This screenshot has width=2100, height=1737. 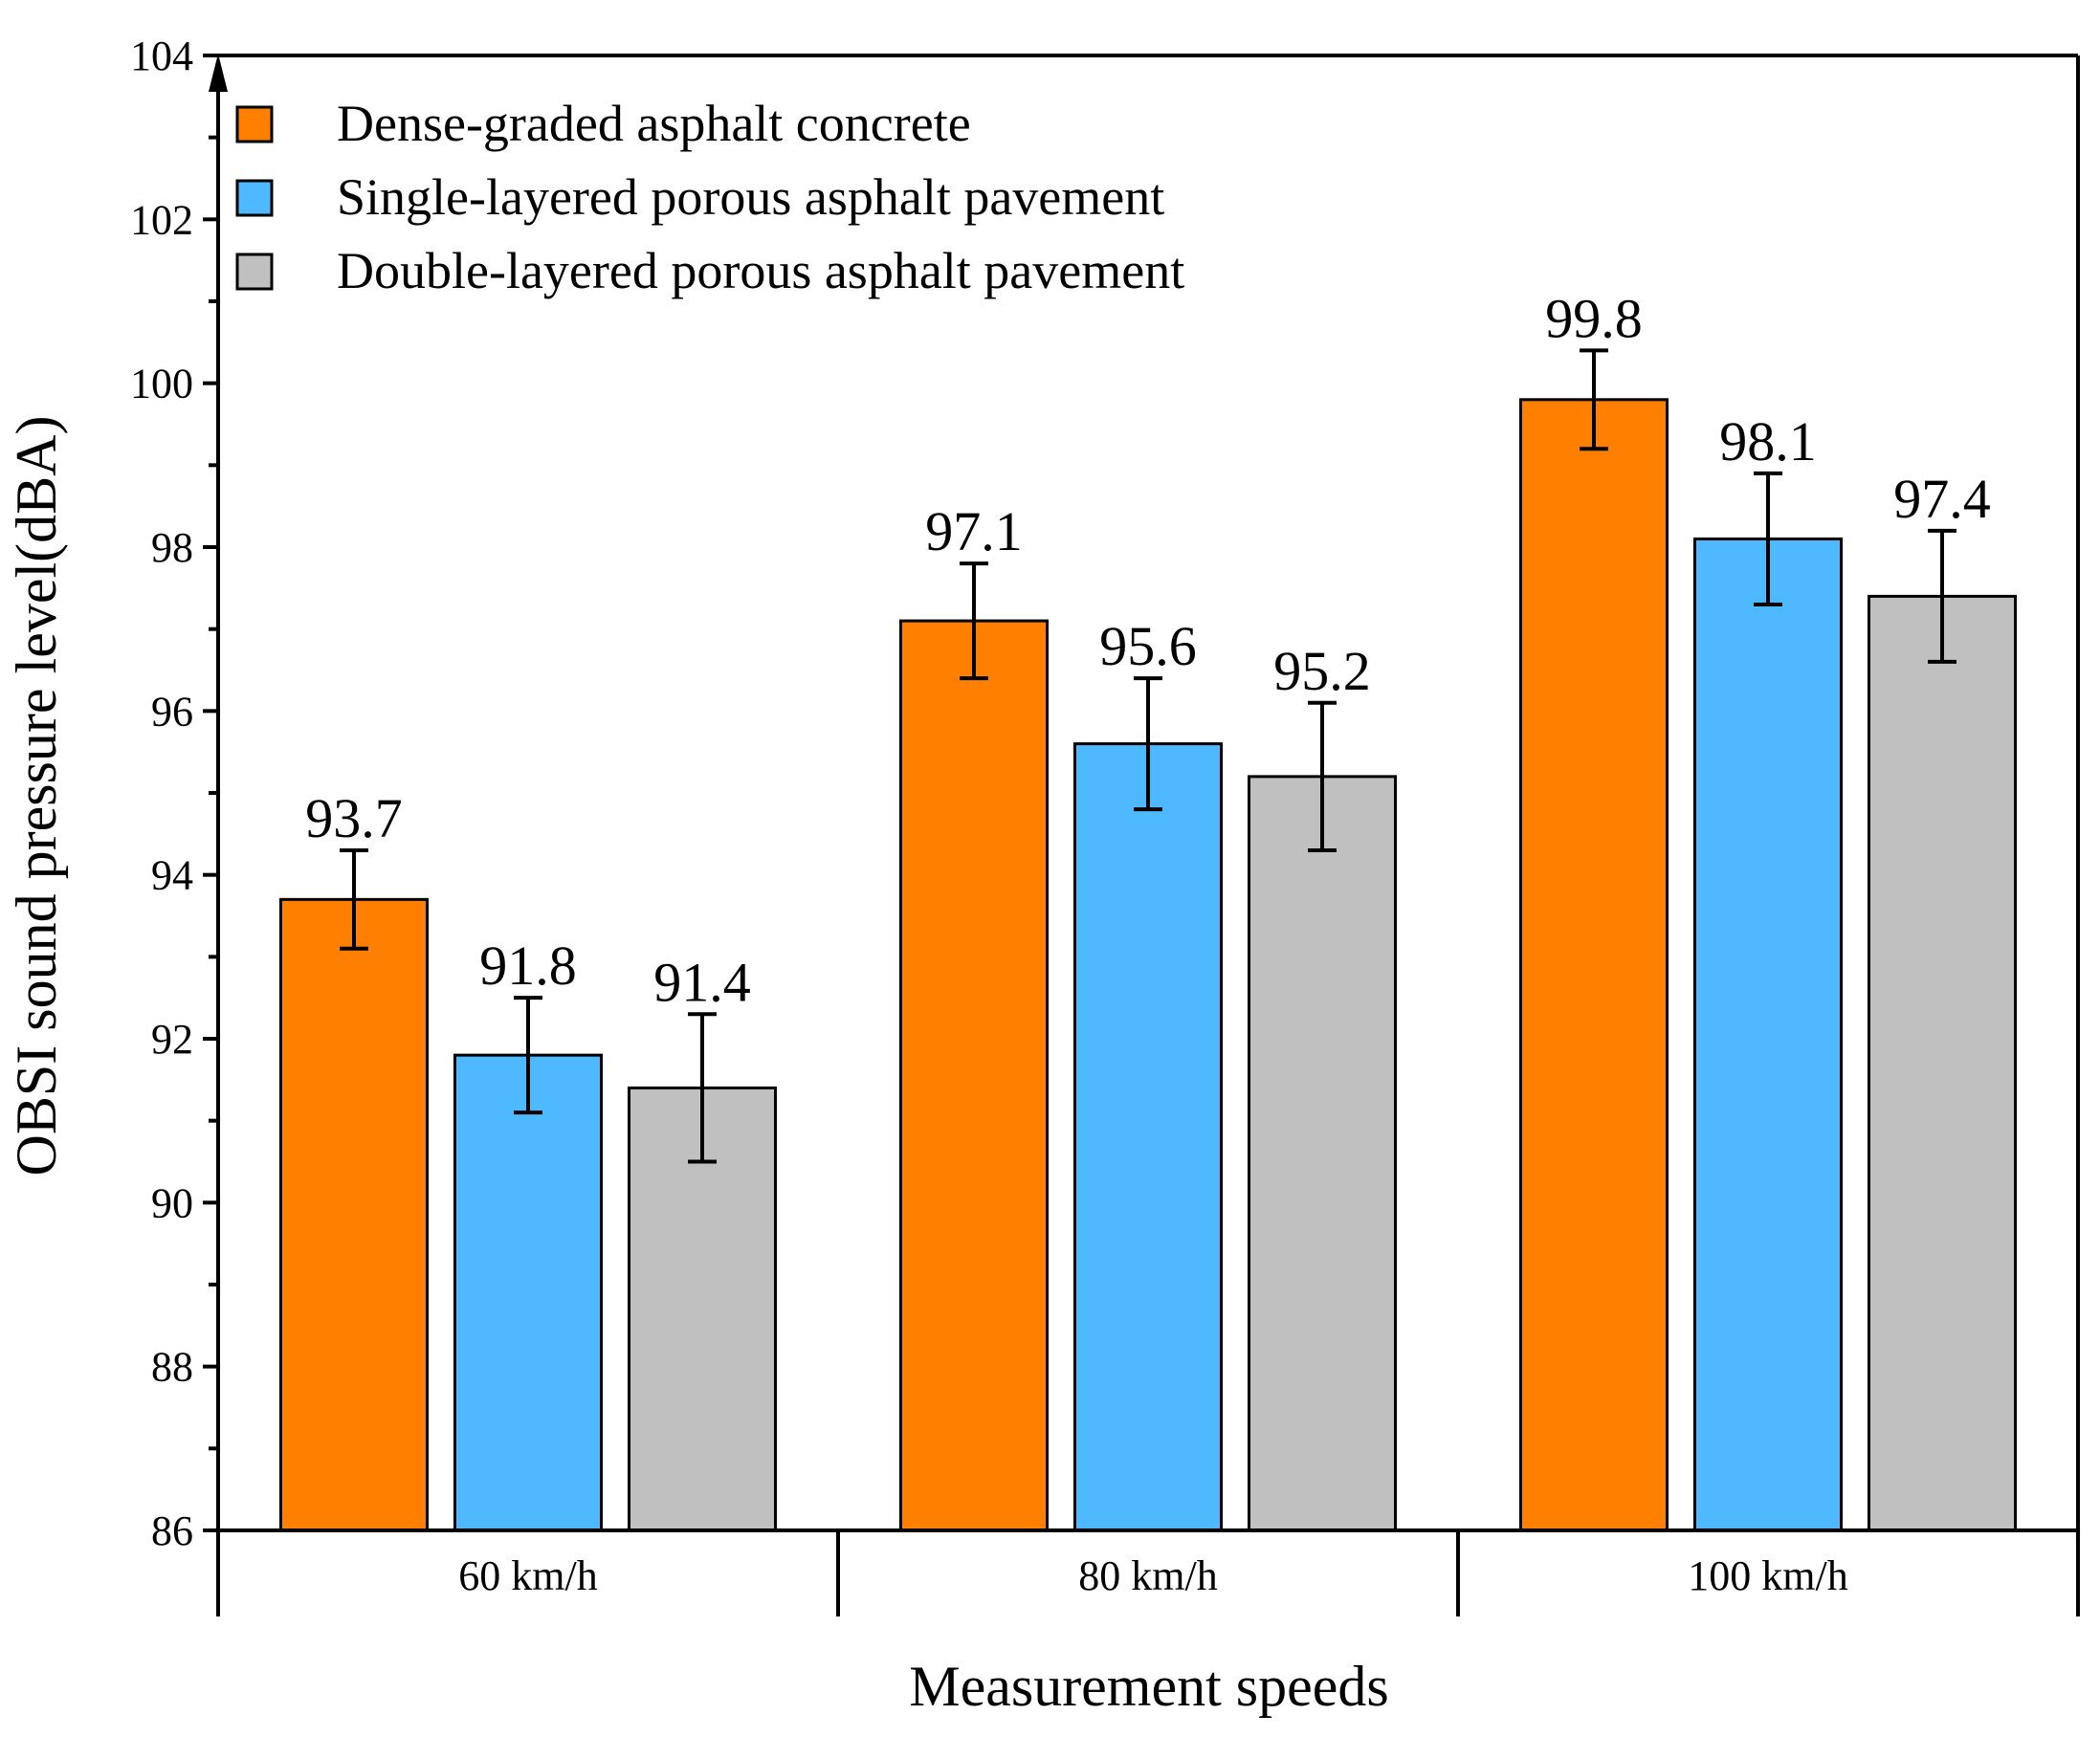 What do you see at coordinates (172, 1202) in the screenshot?
I see `y-tick-label: 90` at bounding box center [172, 1202].